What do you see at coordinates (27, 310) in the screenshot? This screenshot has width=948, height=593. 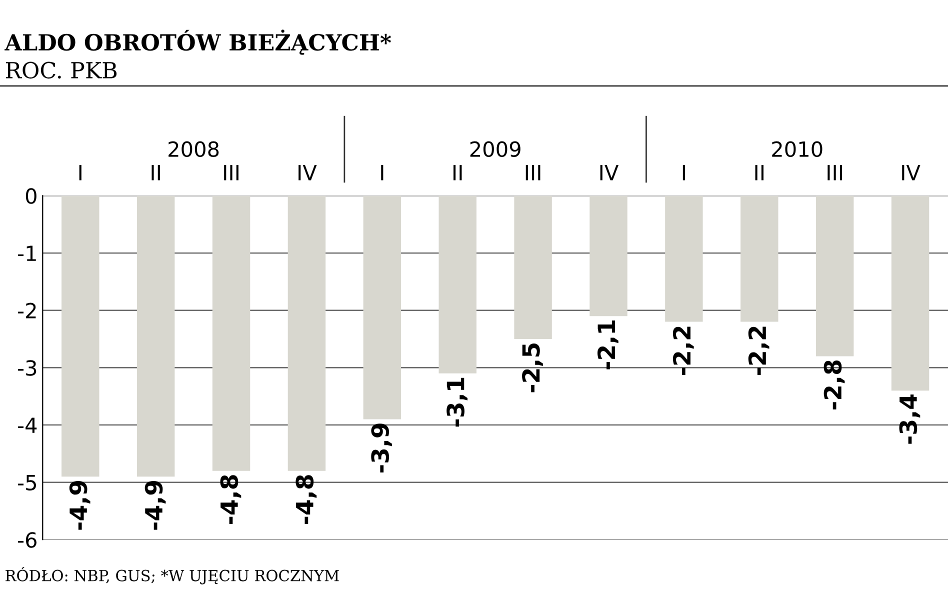 I see `y-tick-label: -2` at bounding box center [27, 310].